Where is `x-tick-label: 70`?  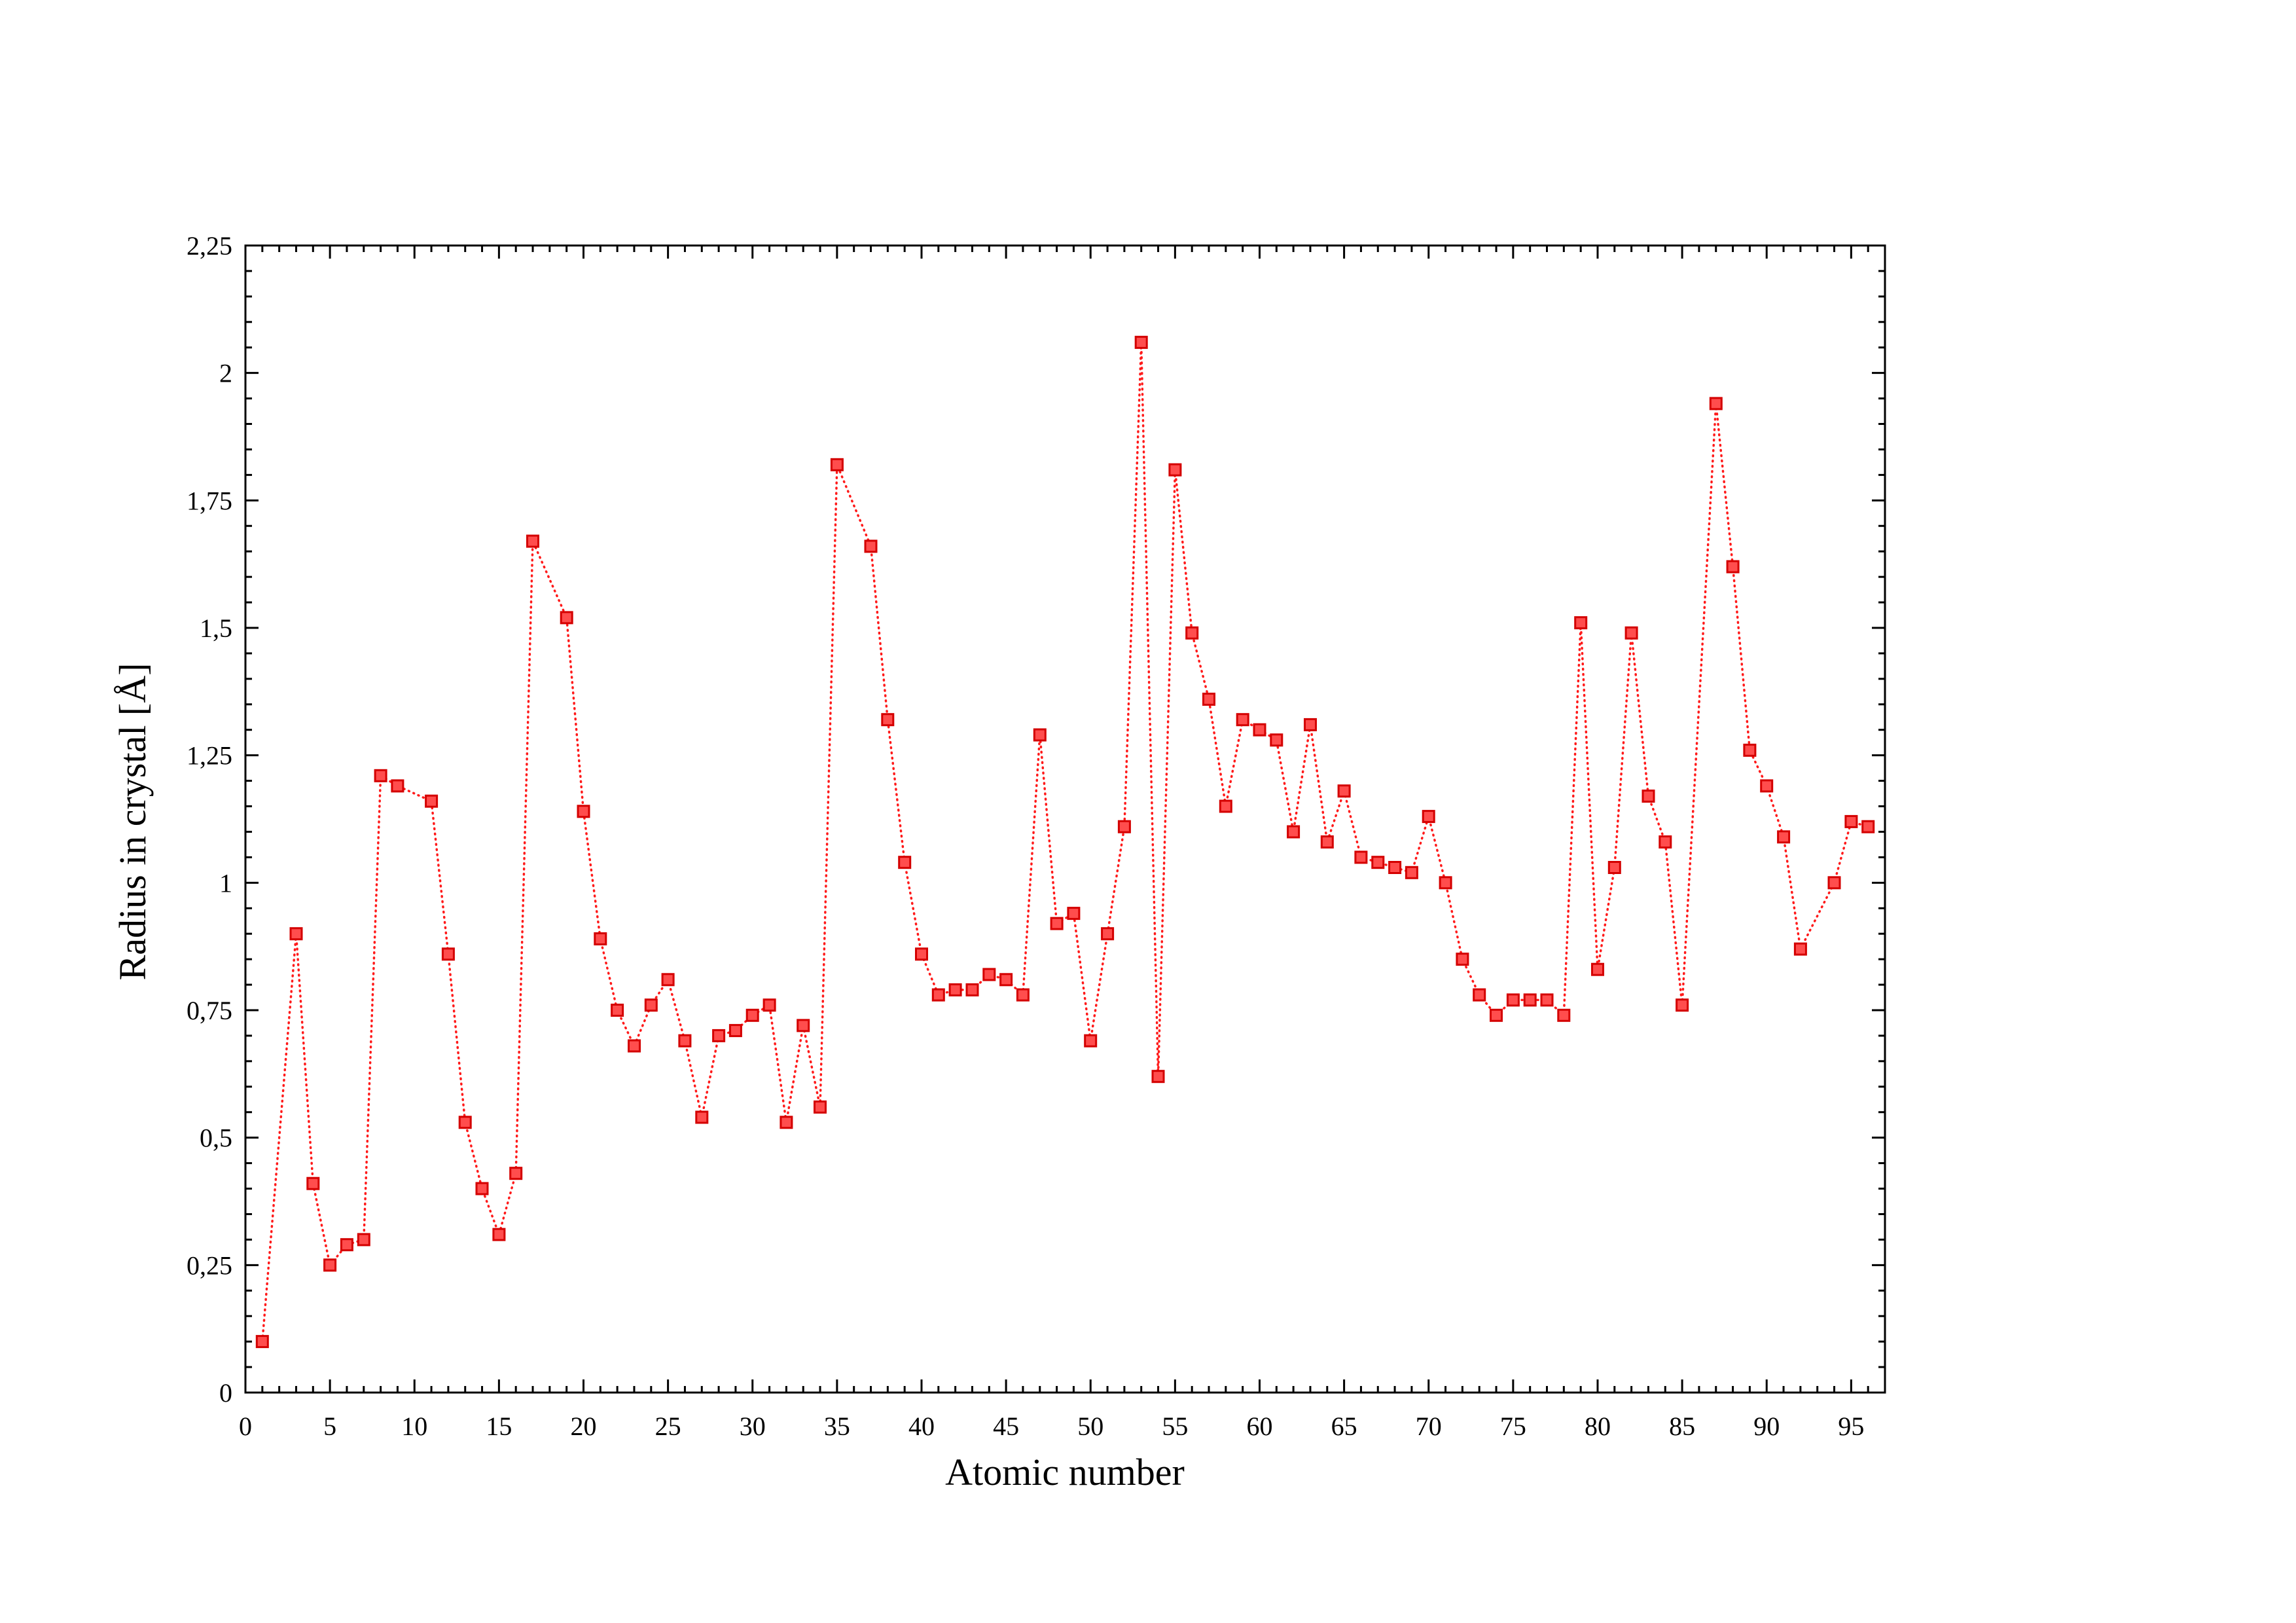 x-tick-label: 70 is located at coordinates (1429, 1426).